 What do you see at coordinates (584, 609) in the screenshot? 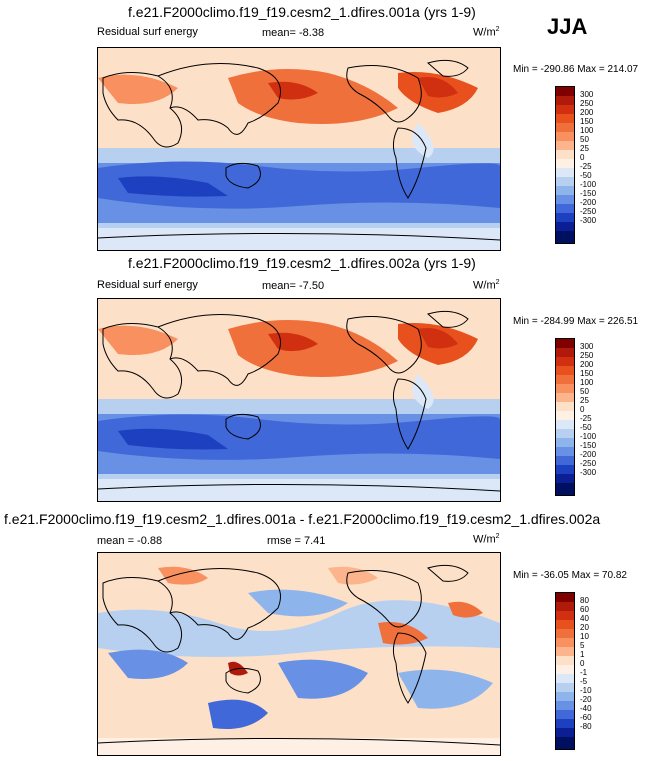
I see `colorbar-tick-label: 60` at bounding box center [584, 609].